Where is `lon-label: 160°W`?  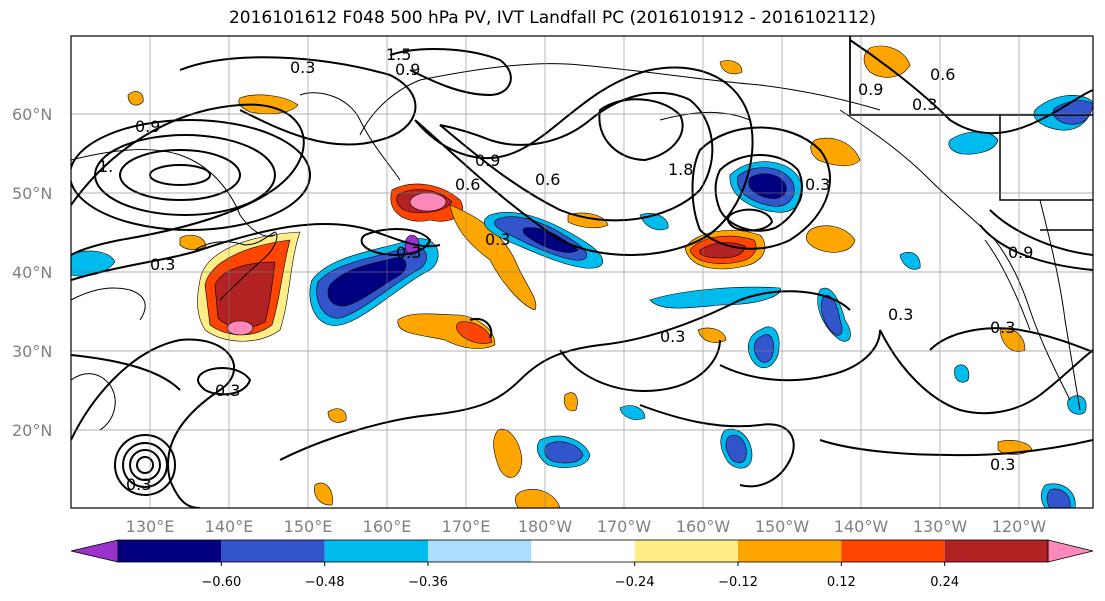
lon-label: 160°W is located at coordinates (703, 526).